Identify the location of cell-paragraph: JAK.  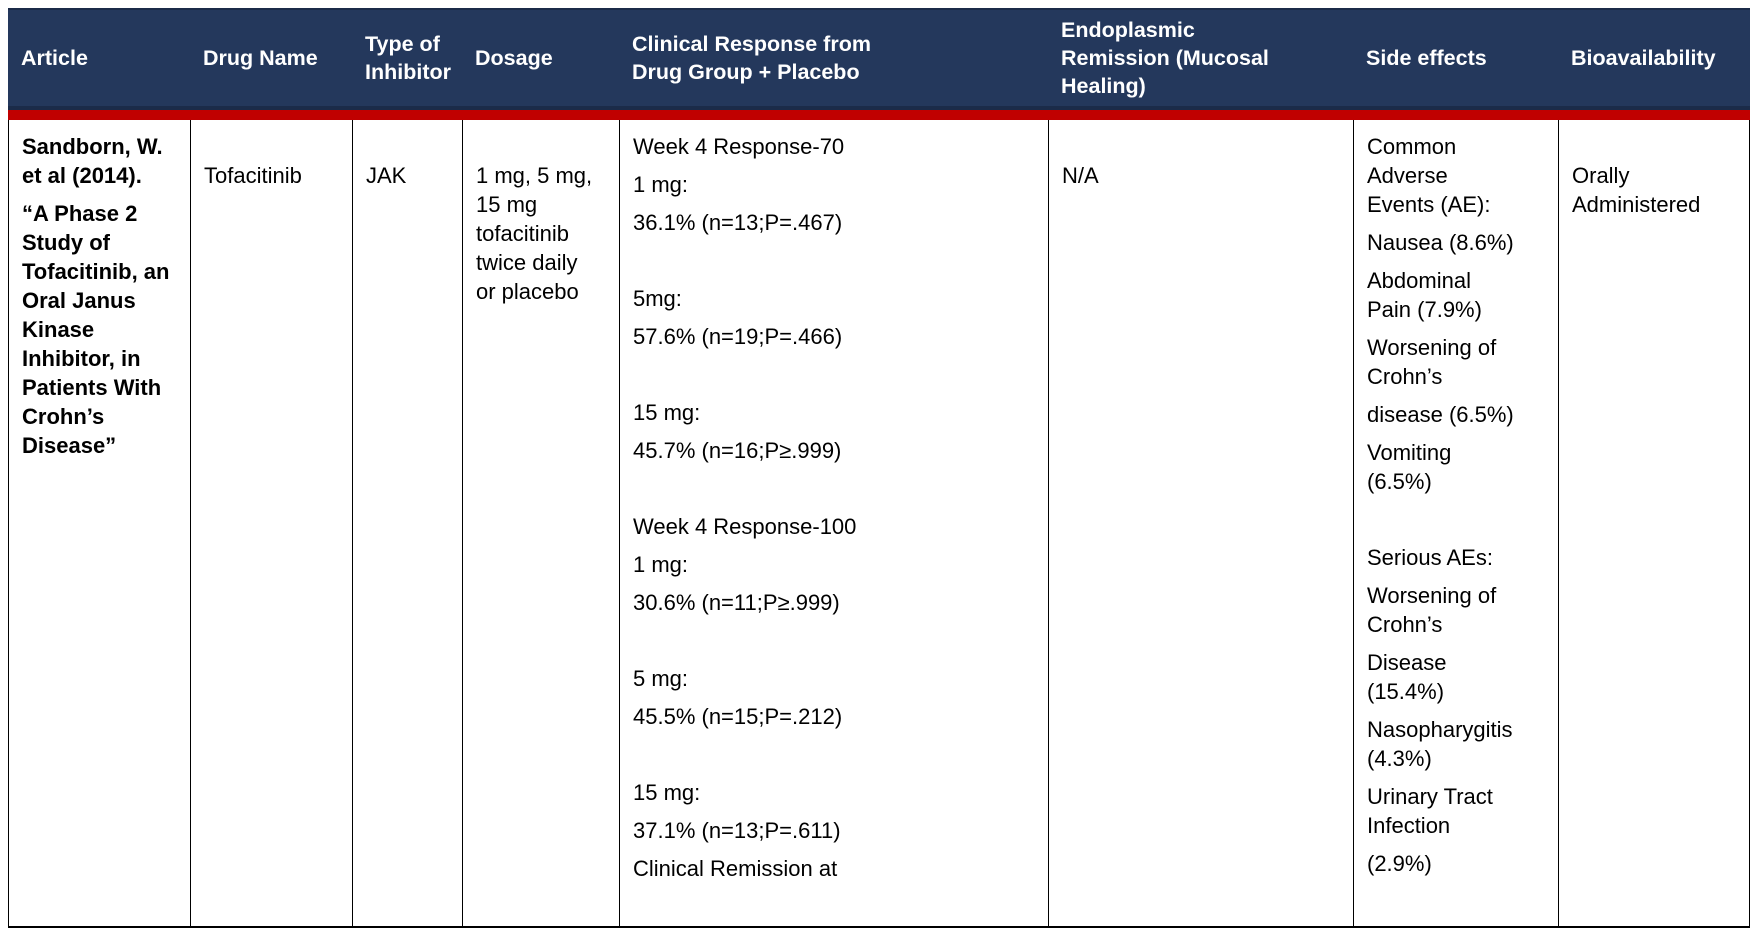
(386, 175).